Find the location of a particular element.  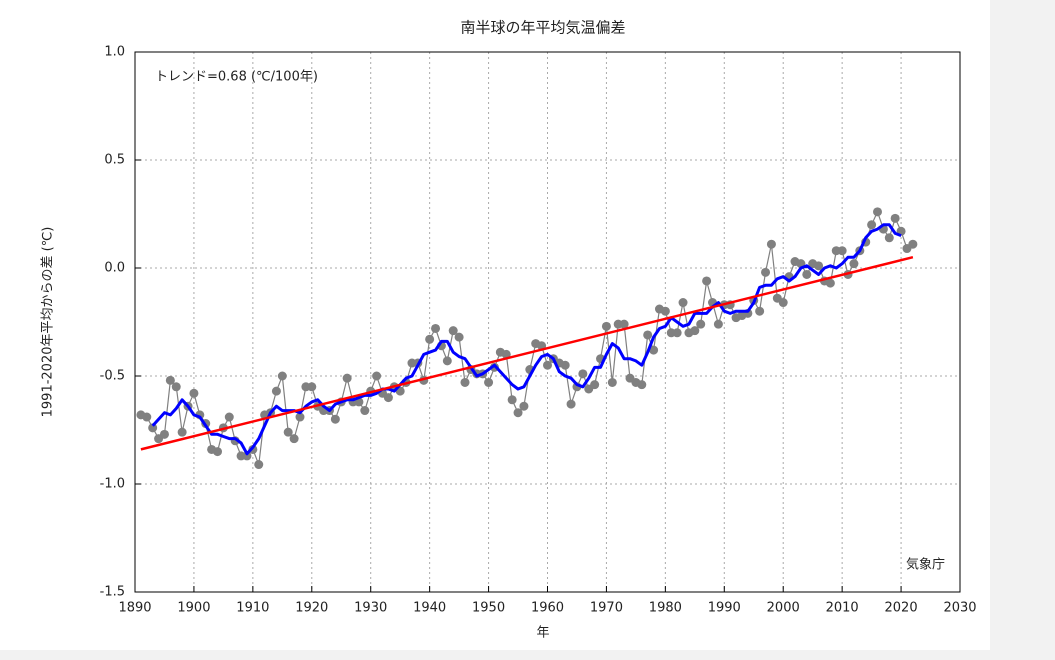

x-tick-label: 2020 is located at coordinates (901, 608).